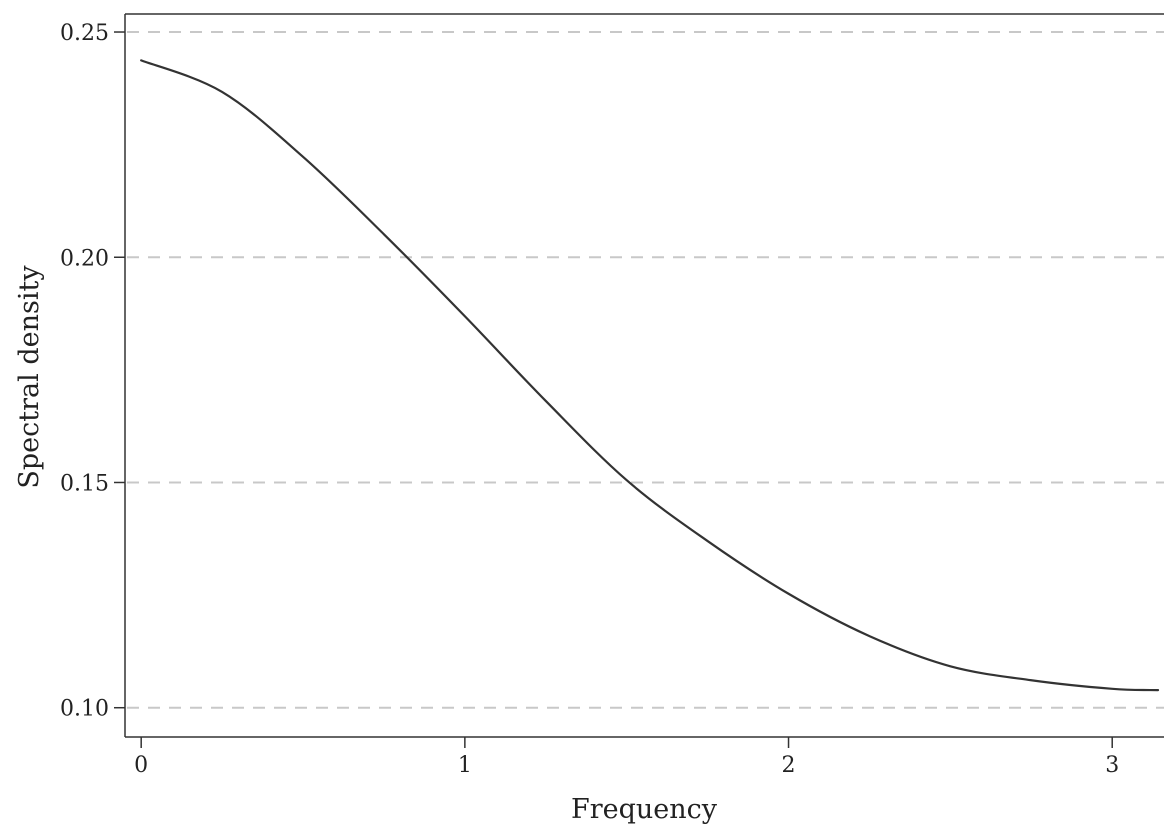 The image size is (1164, 824). I want to click on x-tick-label: 1, so click(465, 765).